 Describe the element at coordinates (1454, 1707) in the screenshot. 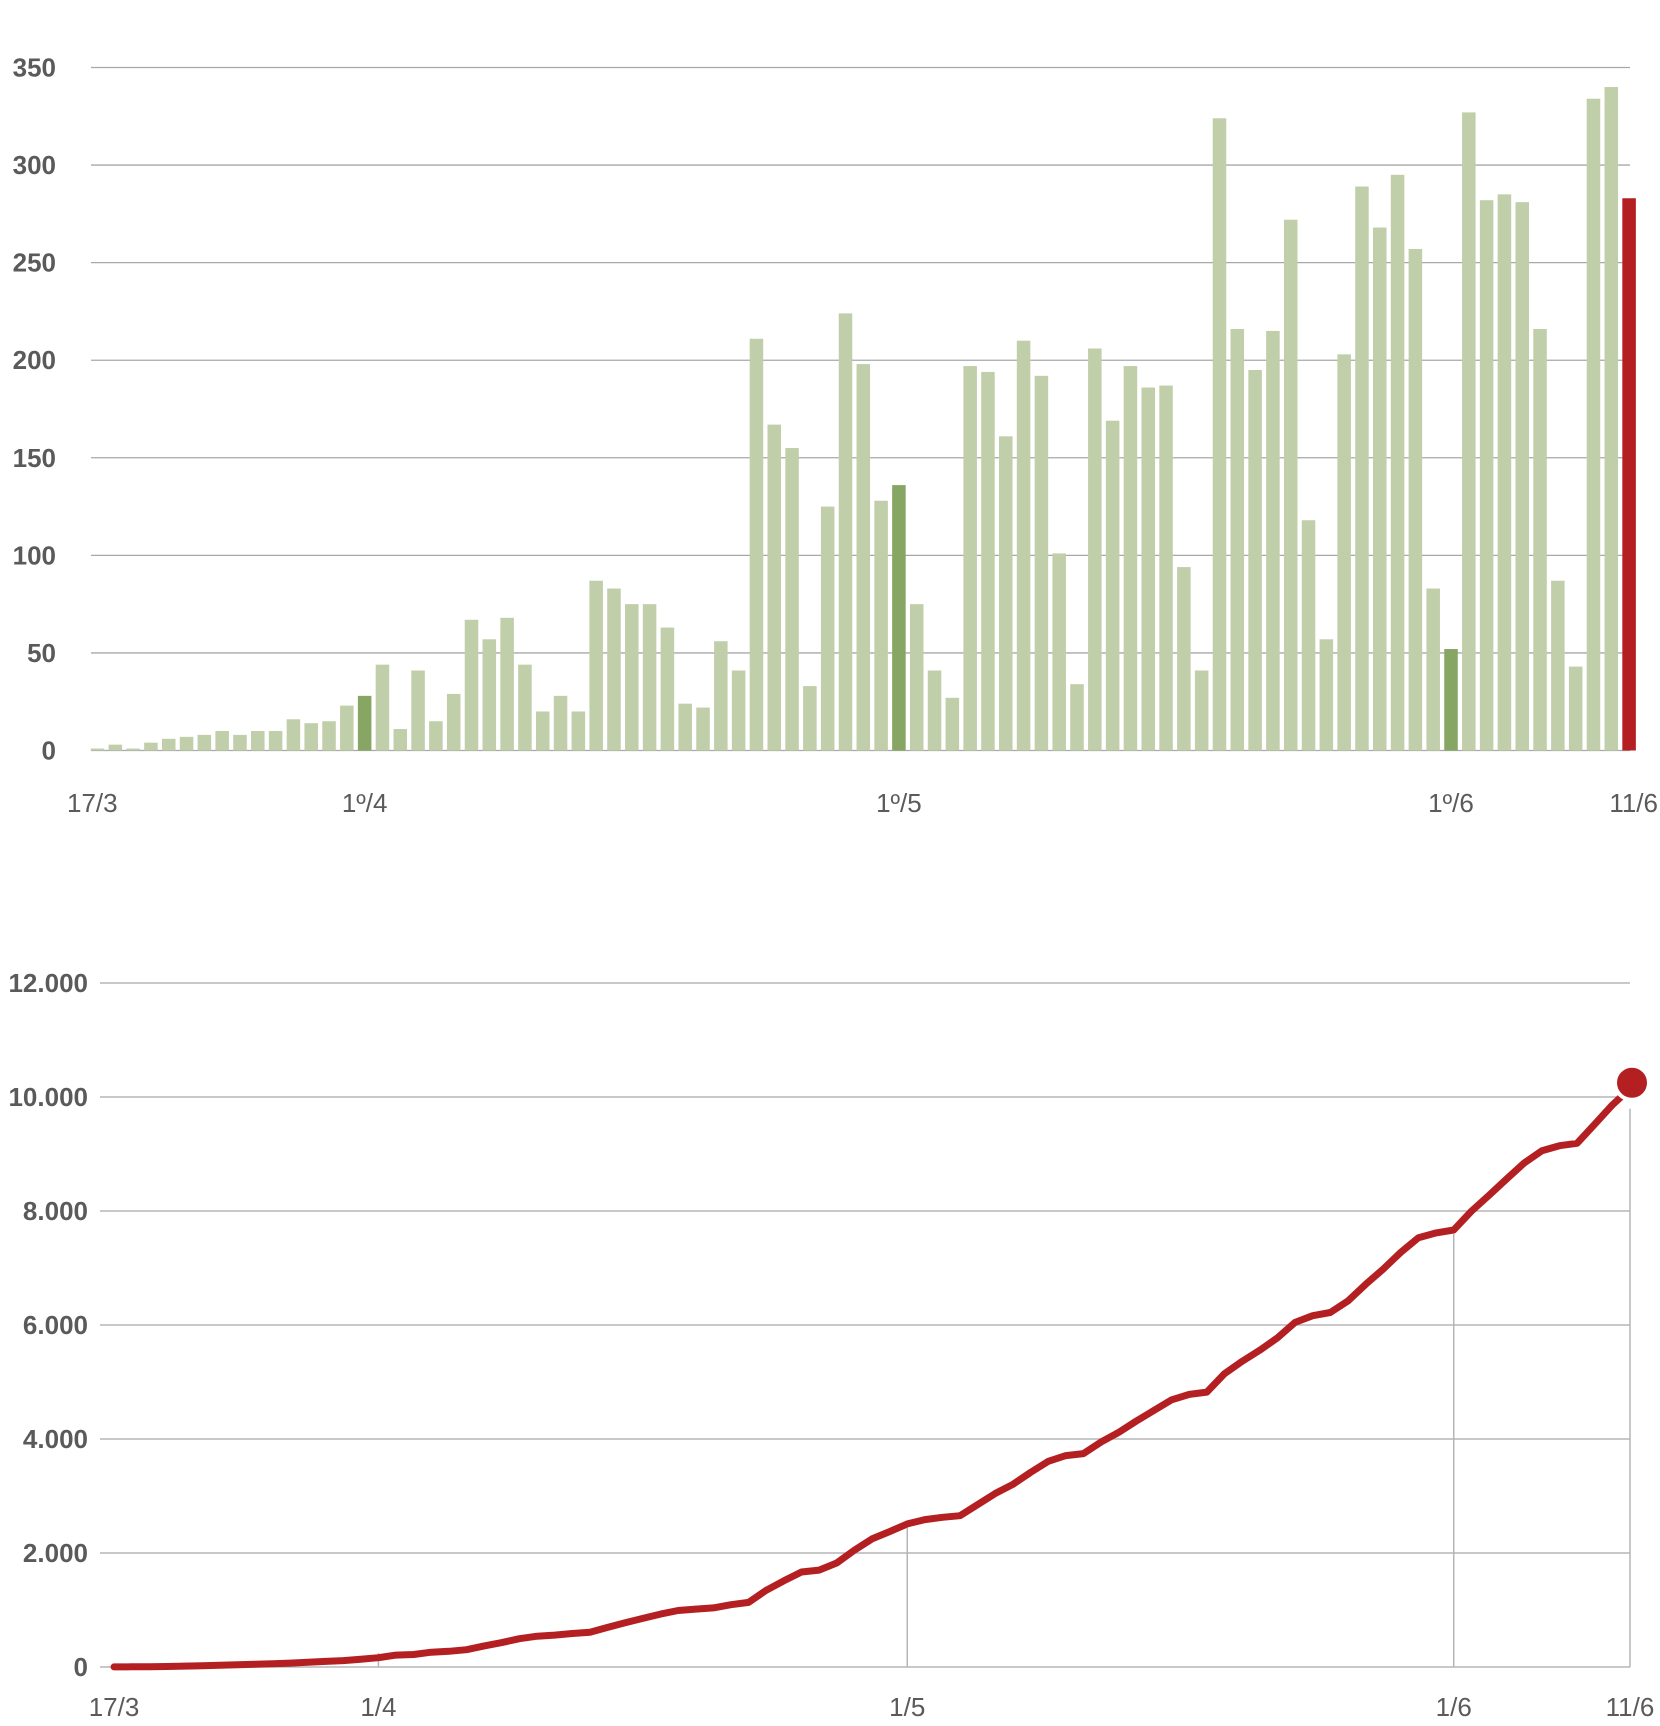

I see `x-tick-label: 1/6` at that location.